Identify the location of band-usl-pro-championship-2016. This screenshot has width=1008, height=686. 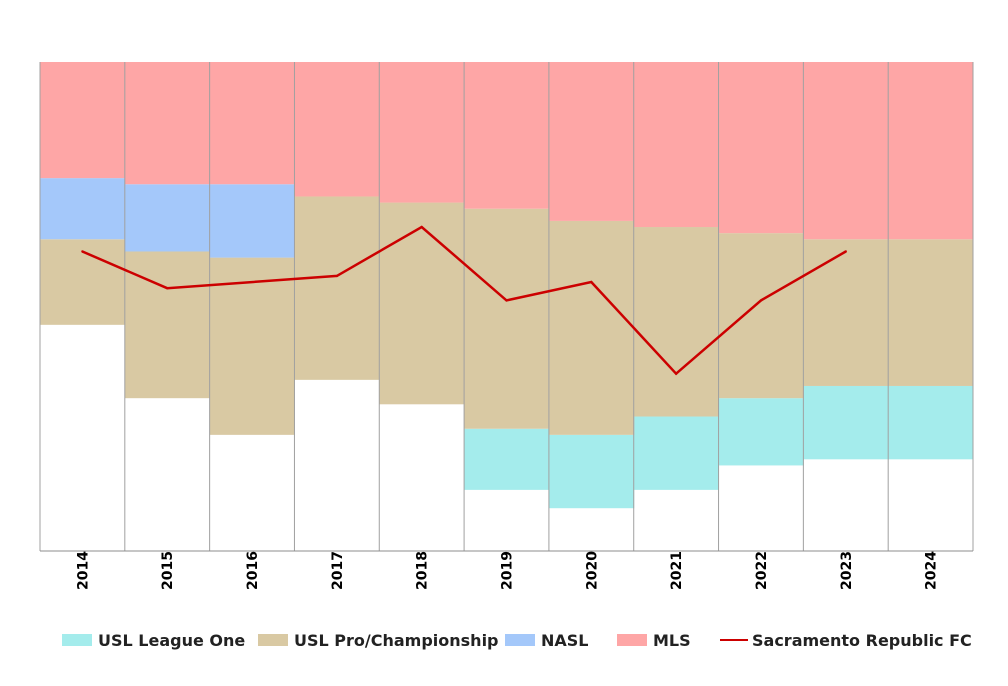
(252, 346).